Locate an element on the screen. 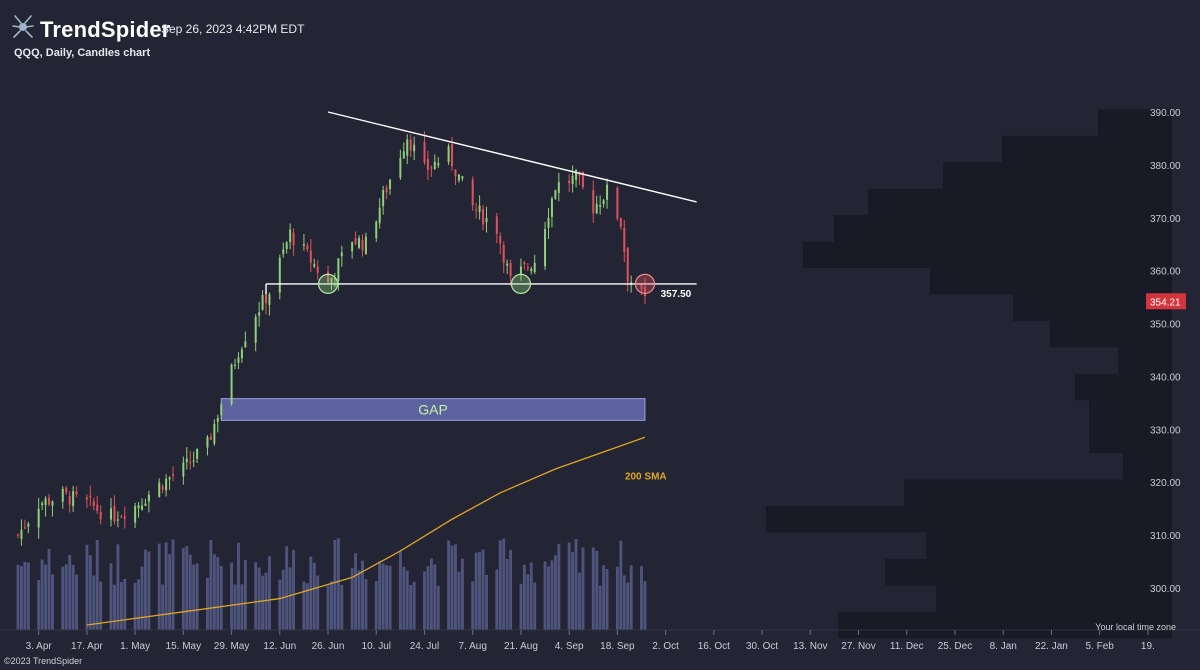  brand: TrendSpider is located at coordinates (91, 29).